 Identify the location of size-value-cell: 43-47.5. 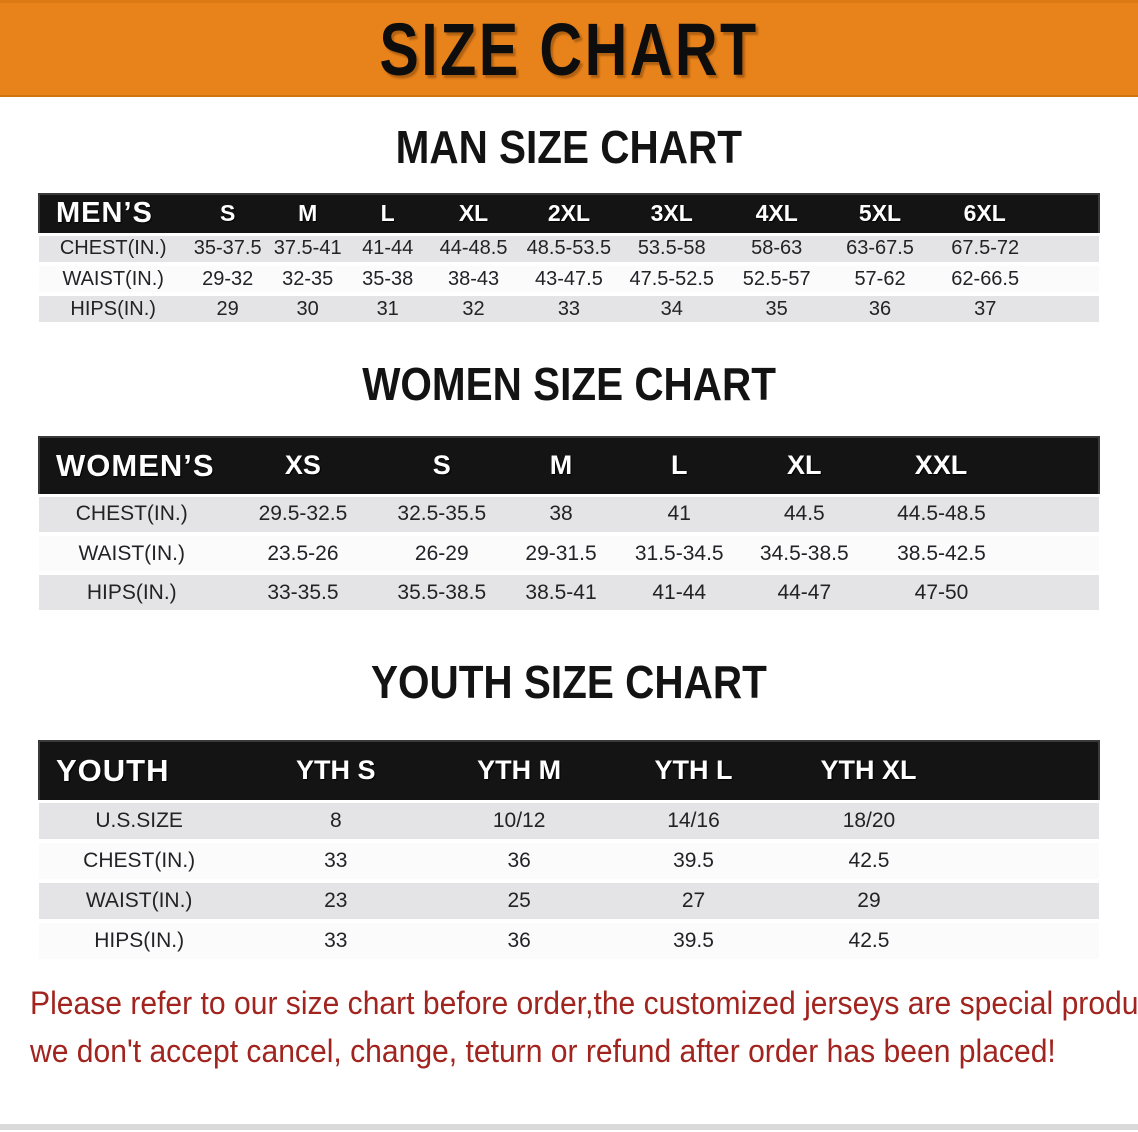
(569, 278).